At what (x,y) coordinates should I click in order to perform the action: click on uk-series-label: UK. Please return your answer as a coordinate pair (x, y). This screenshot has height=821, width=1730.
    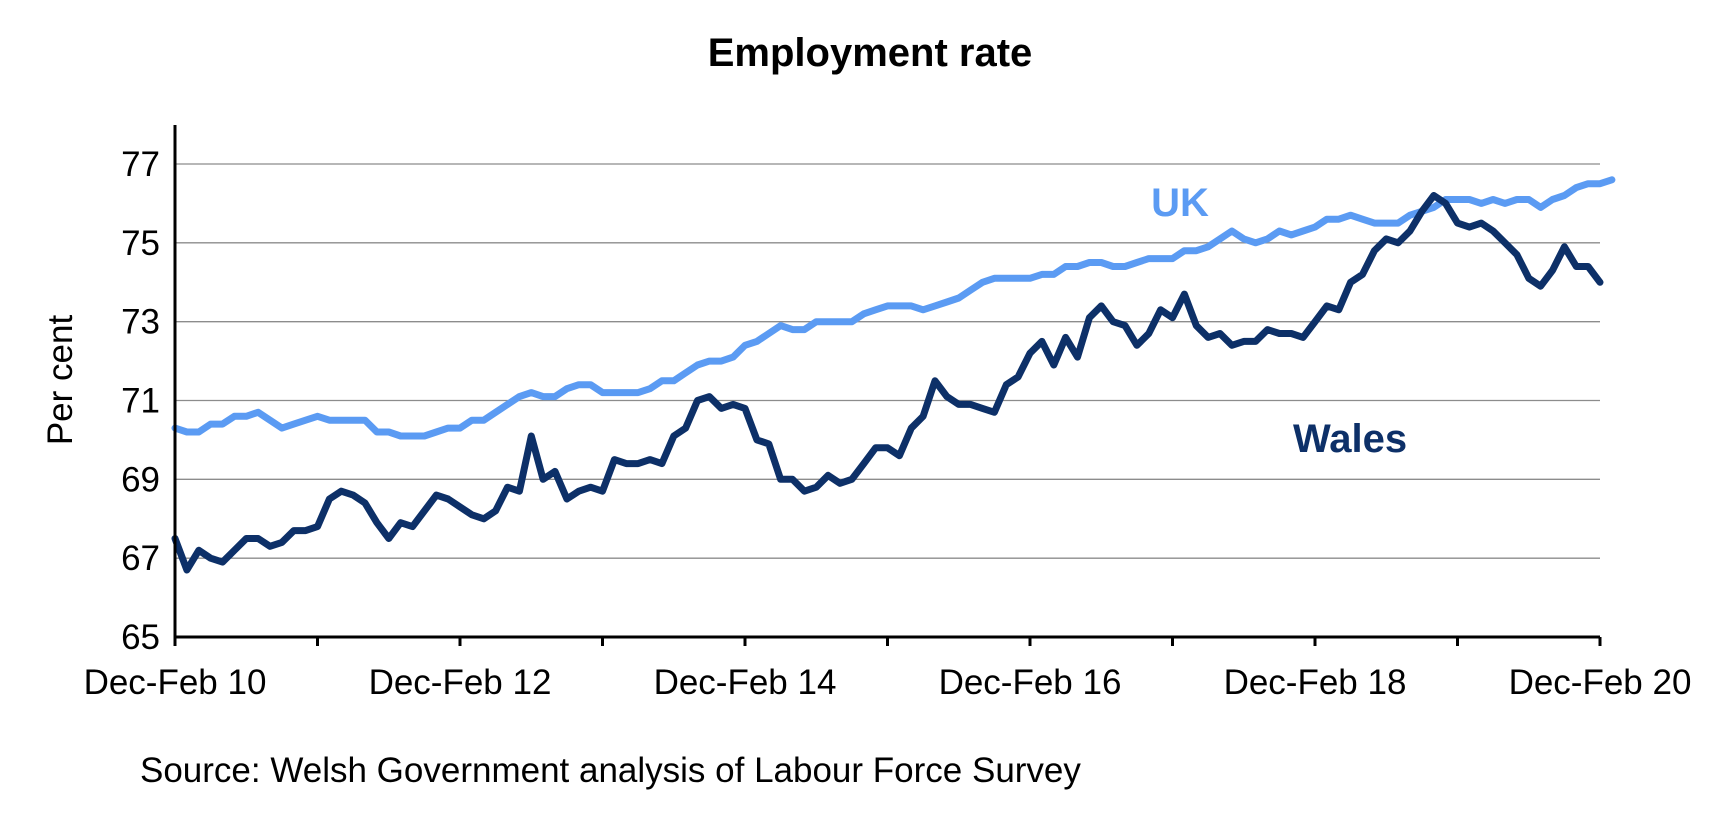
    Looking at the image, I should click on (1180, 203).